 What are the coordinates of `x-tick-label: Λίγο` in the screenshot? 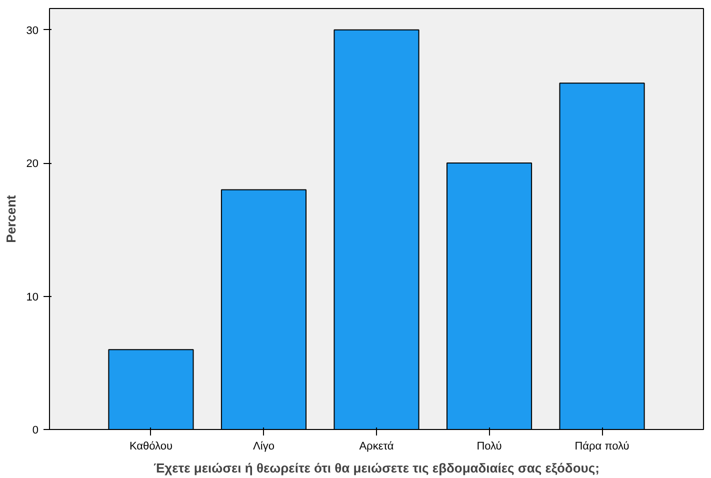 It's located at (263, 446).